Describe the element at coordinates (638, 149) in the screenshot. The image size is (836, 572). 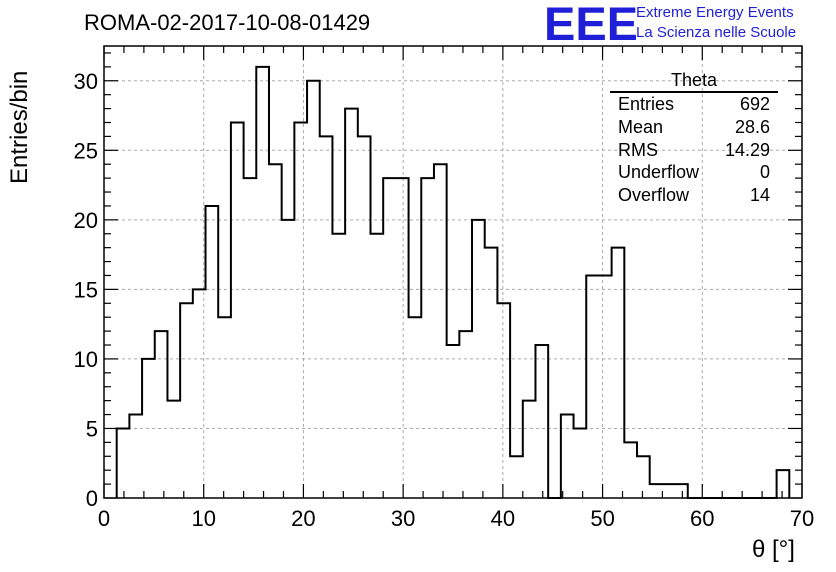
I see `stats-label: RMS` at that location.